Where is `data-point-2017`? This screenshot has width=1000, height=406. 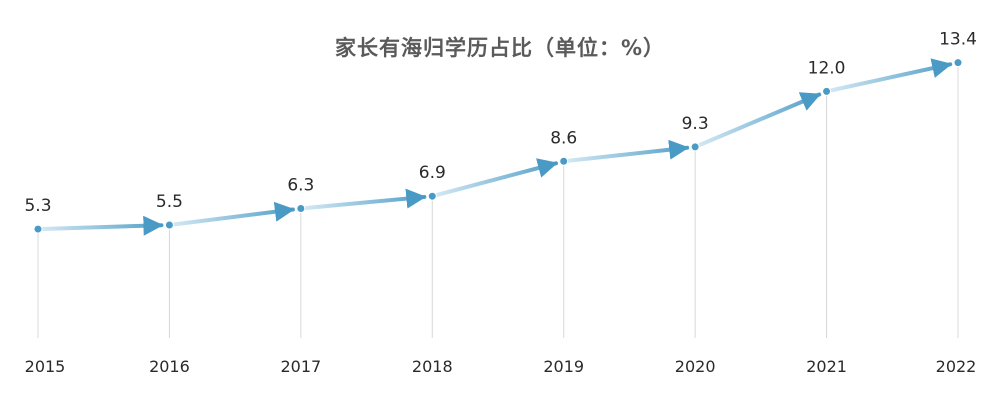 data-point-2017 is located at coordinates (301, 209).